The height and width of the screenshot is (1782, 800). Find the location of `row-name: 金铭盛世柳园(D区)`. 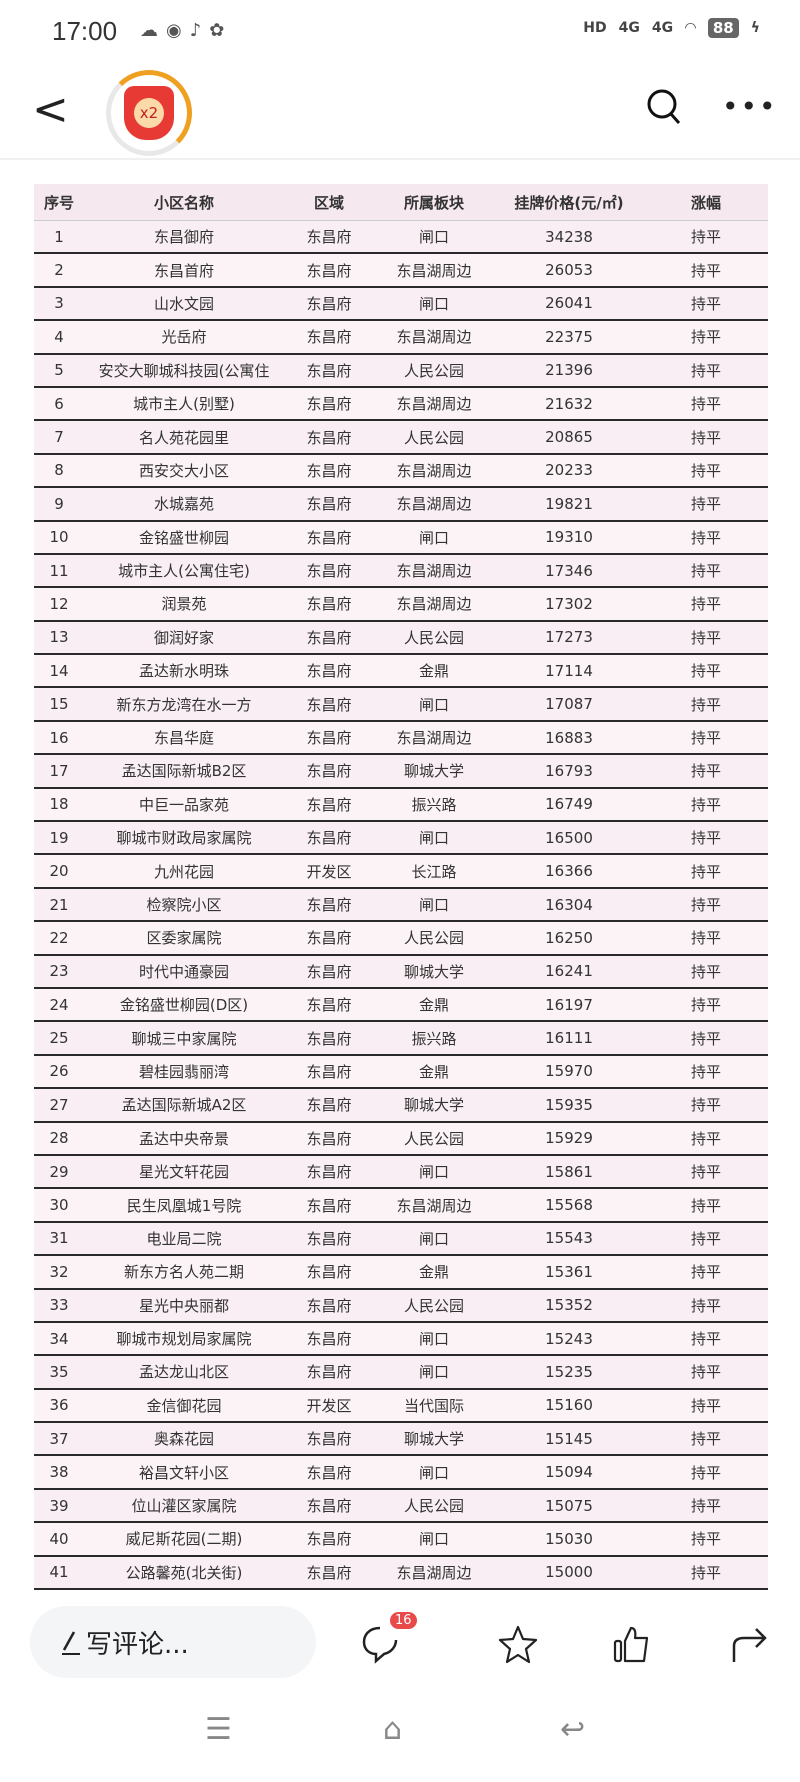

row-name: 金铭盛世柳园(D区) is located at coordinates (184, 1005).